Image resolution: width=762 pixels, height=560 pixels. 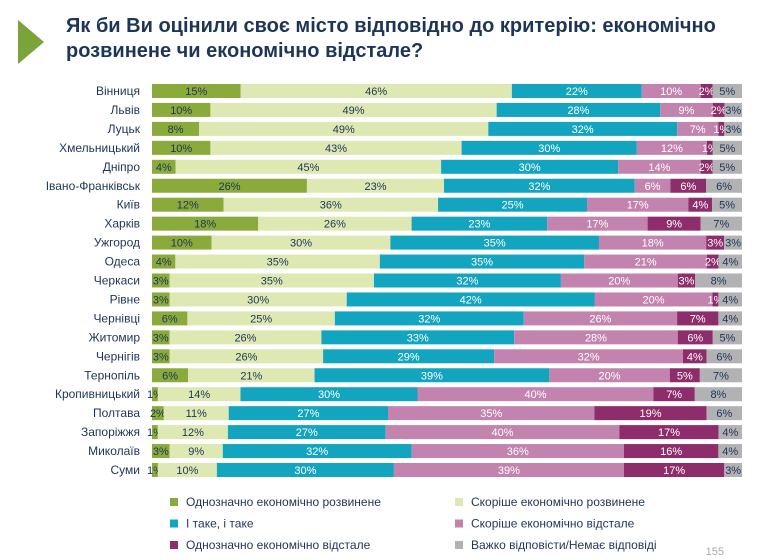 I want to click on data-label: 15%, so click(x=196, y=92).